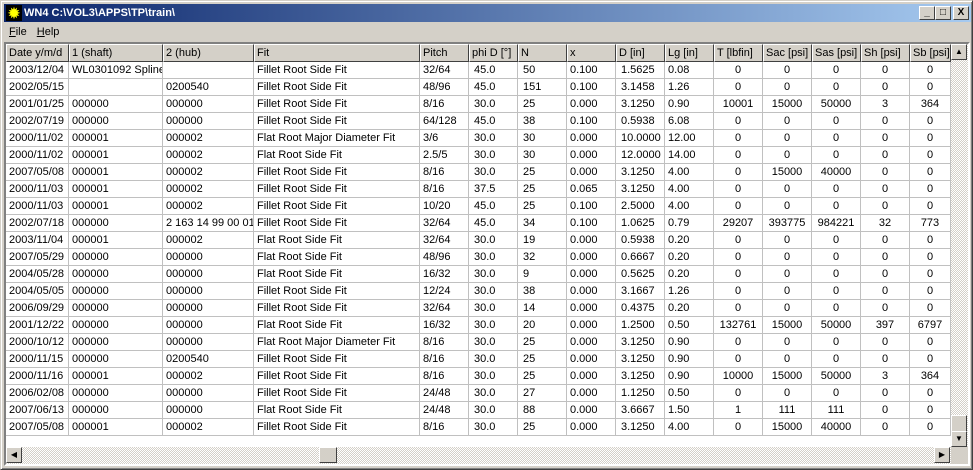 Image resolution: width=973 pixels, height=470 pixels. Describe the element at coordinates (37, 240) in the screenshot. I see `table-cell: 2003/11/04` at that location.